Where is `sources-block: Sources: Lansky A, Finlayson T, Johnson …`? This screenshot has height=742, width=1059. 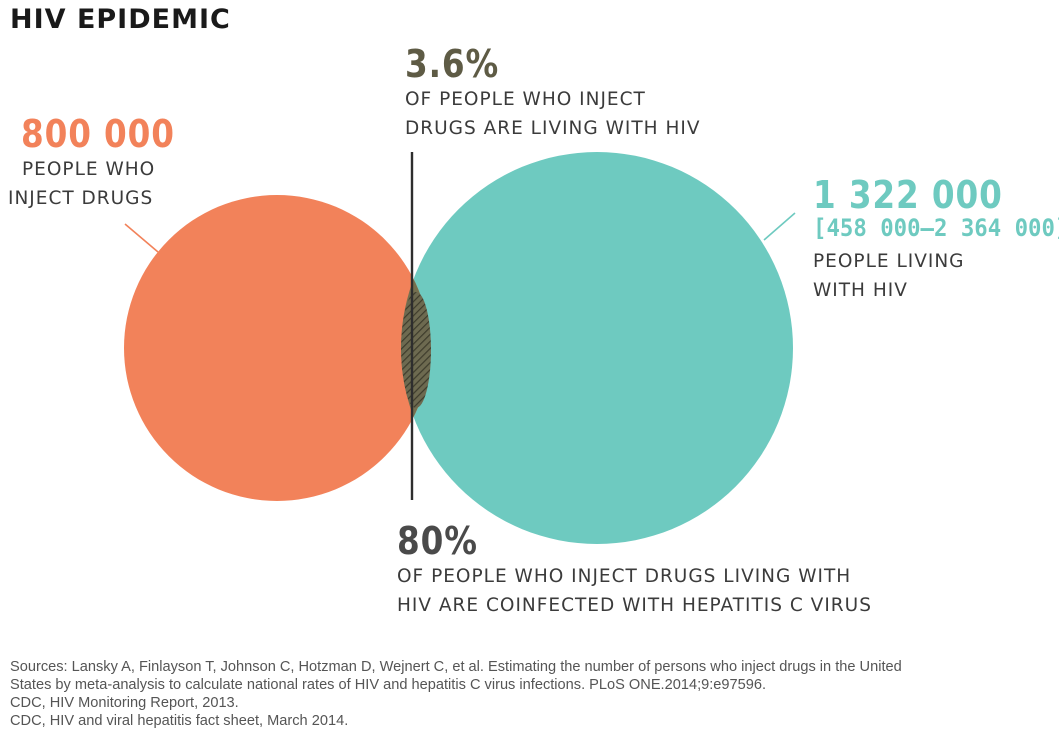
sources-block: Sources: Lansky A, Finlayson T, Johnson … is located at coordinates (456, 694).